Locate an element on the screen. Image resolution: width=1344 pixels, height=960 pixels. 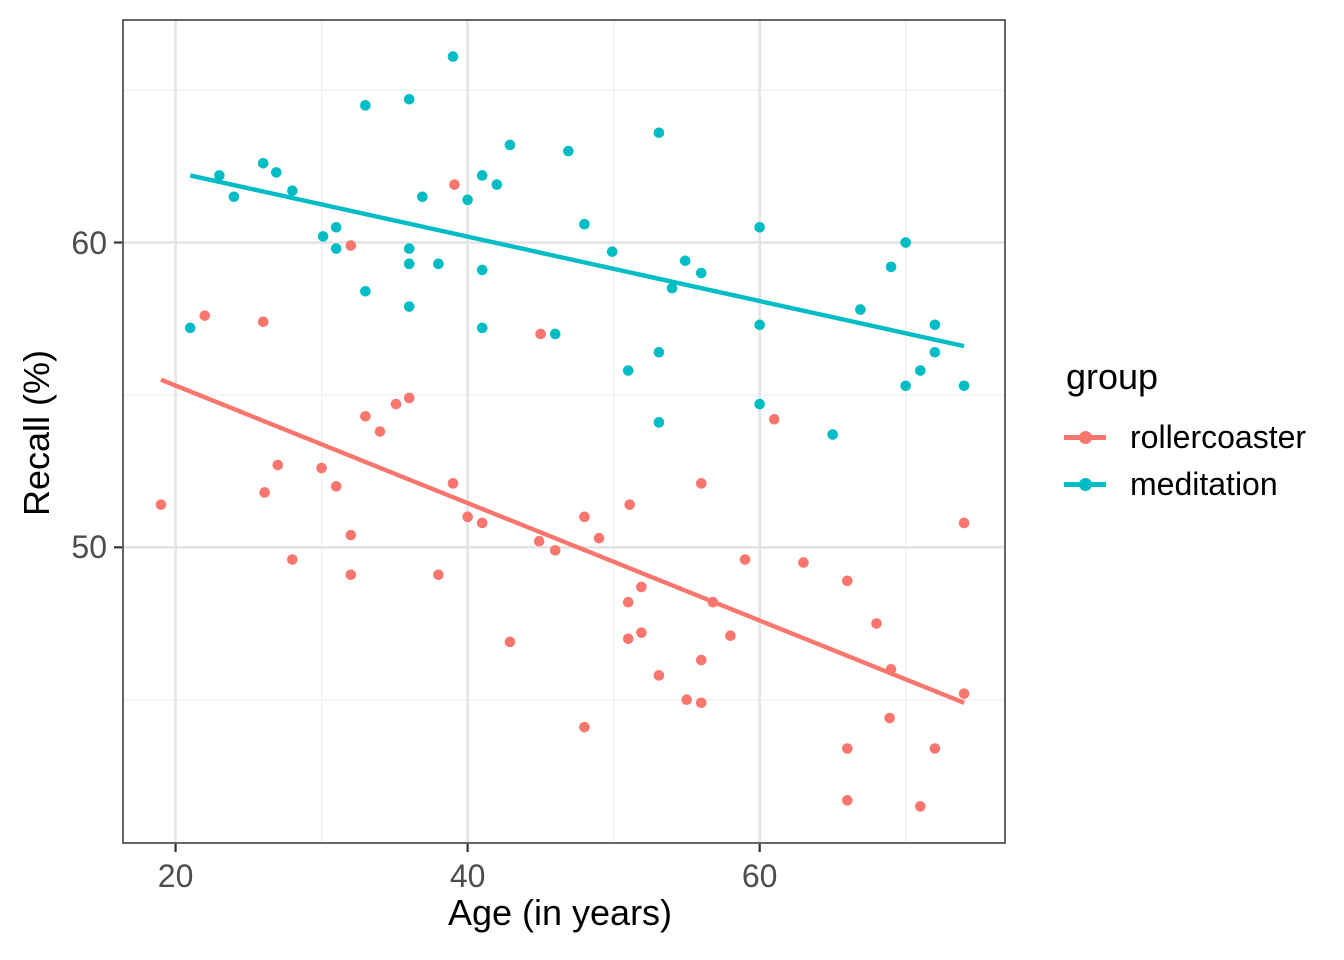
legend-key-meditation is located at coordinates (1085, 484).